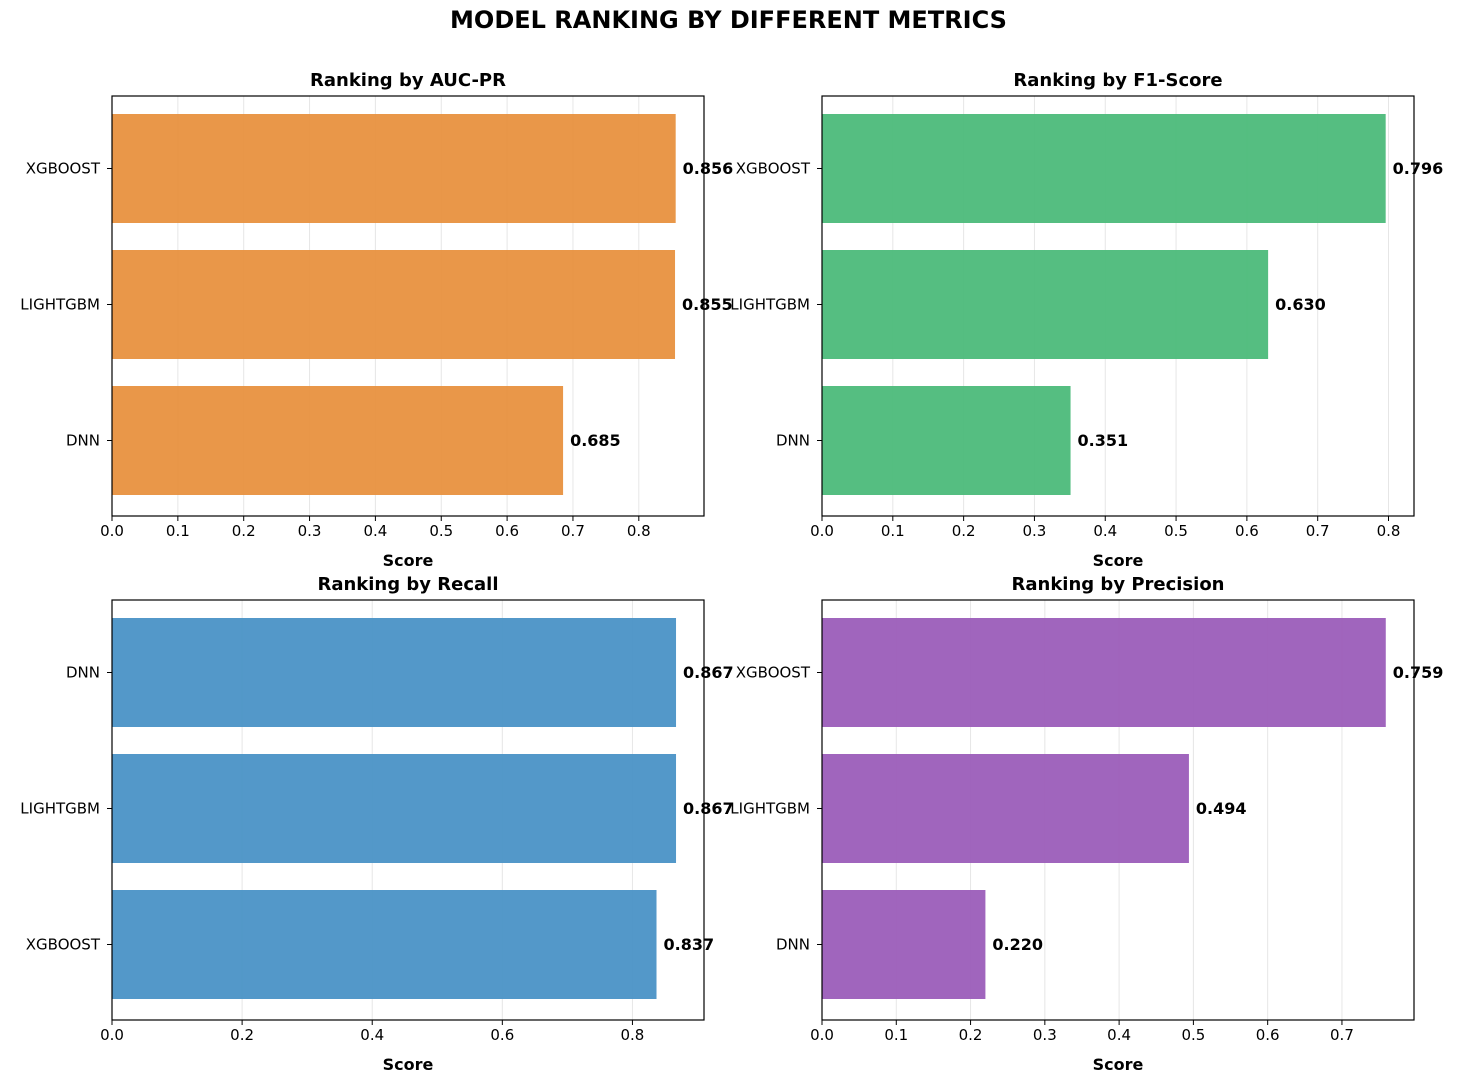 The image size is (1457, 1086). I want to click on value-label: 0.855, so click(707, 304).